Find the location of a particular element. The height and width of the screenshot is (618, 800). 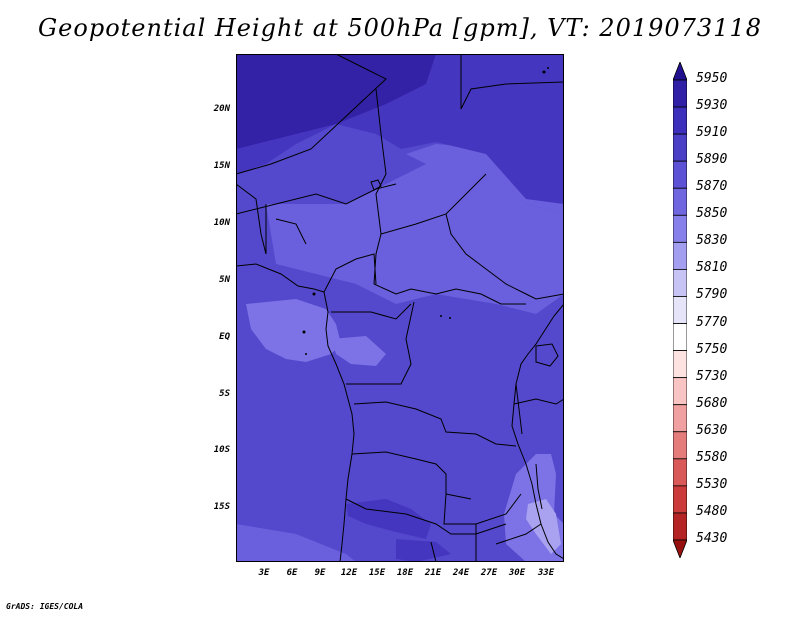

coastline-east is located at coordinates (537, 431).